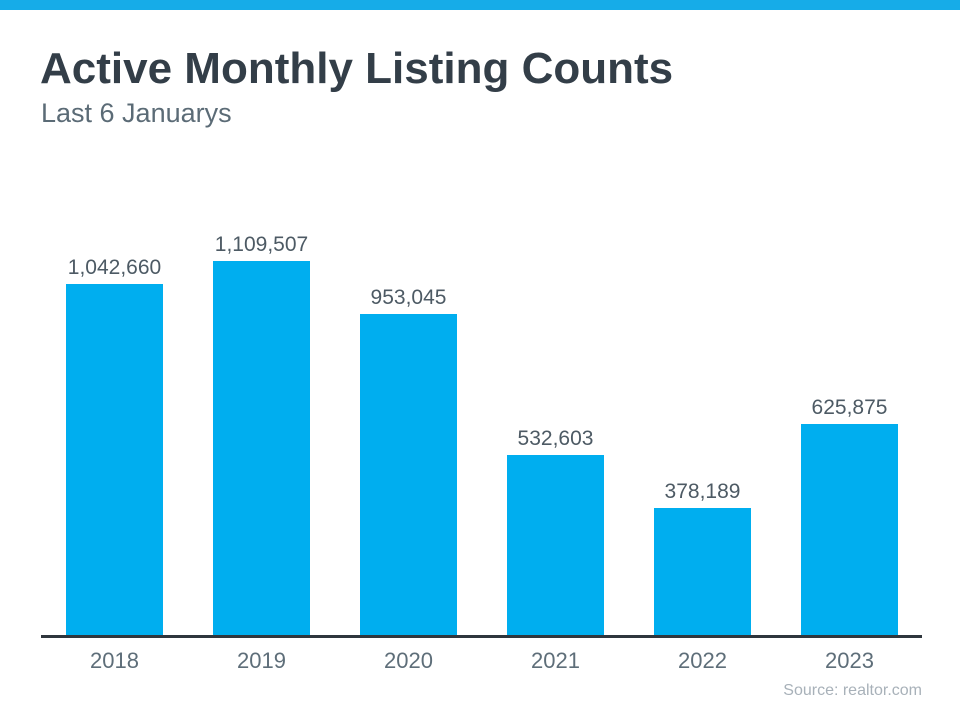  Describe the element at coordinates (114, 267) in the screenshot. I see `value-label-2018: 1,042,660` at that location.